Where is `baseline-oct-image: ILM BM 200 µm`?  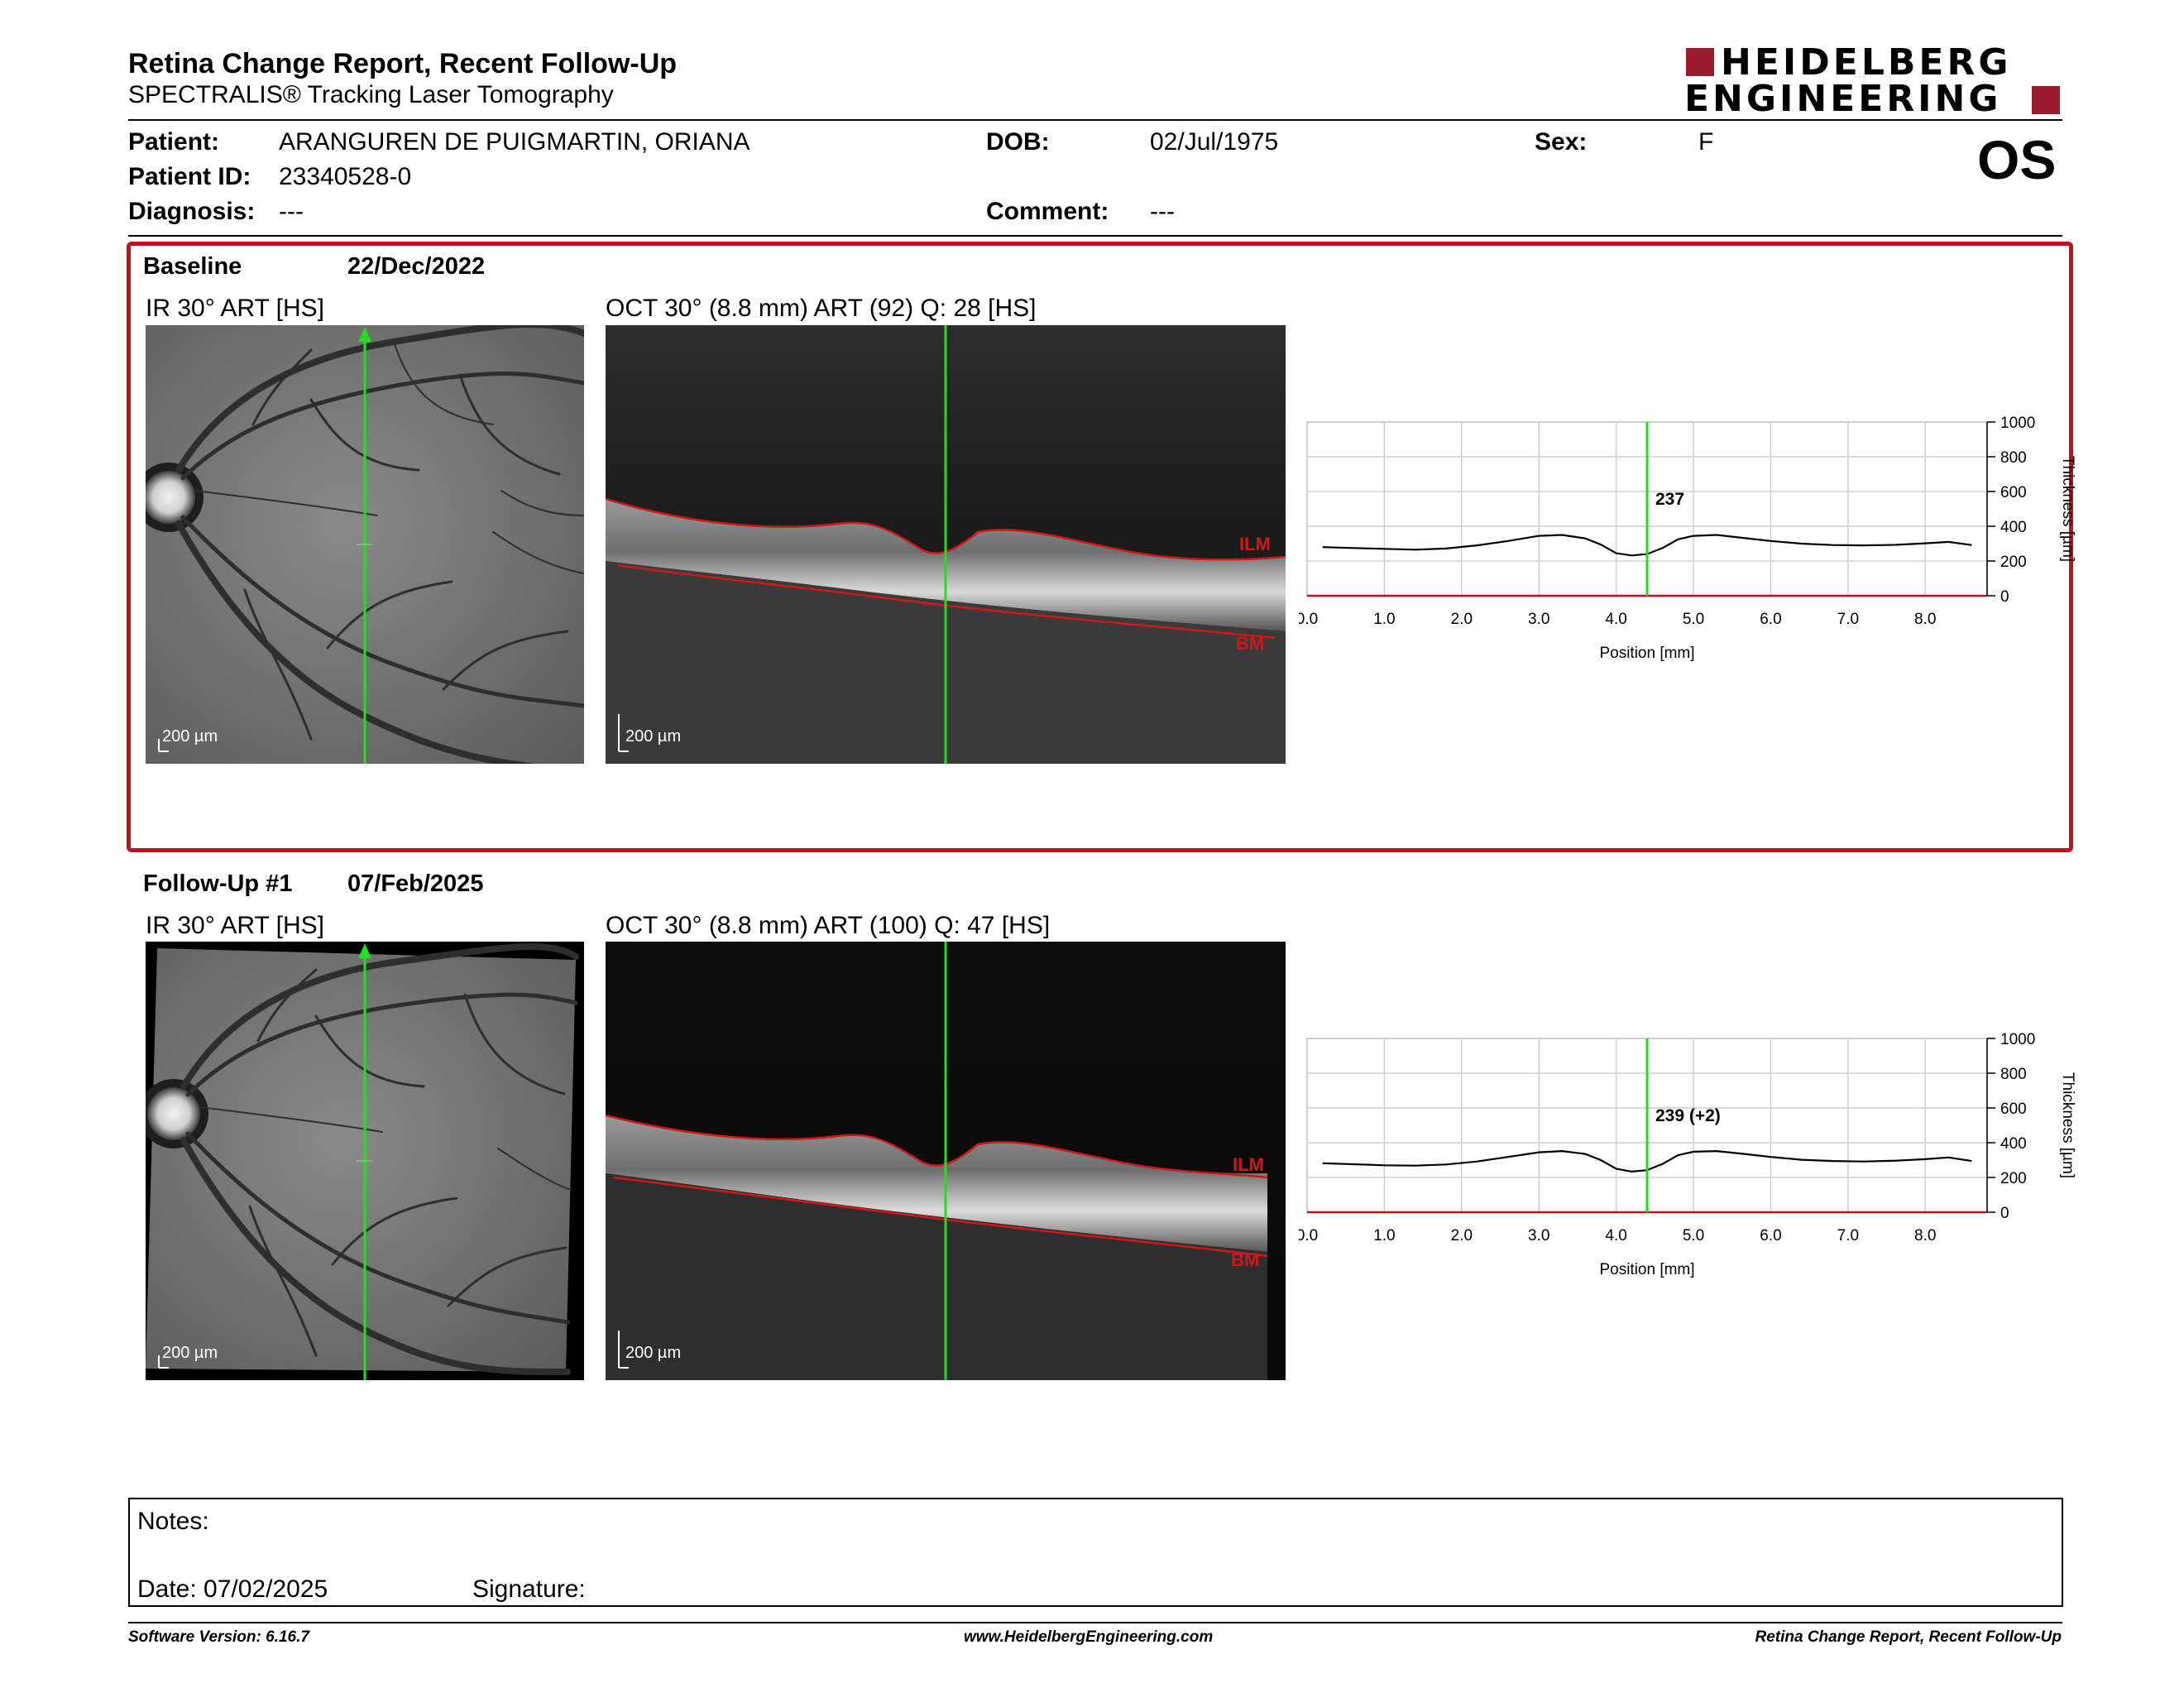 baseline-oct-image: ILM BM 200 µm is located at coordinates (946, 544).